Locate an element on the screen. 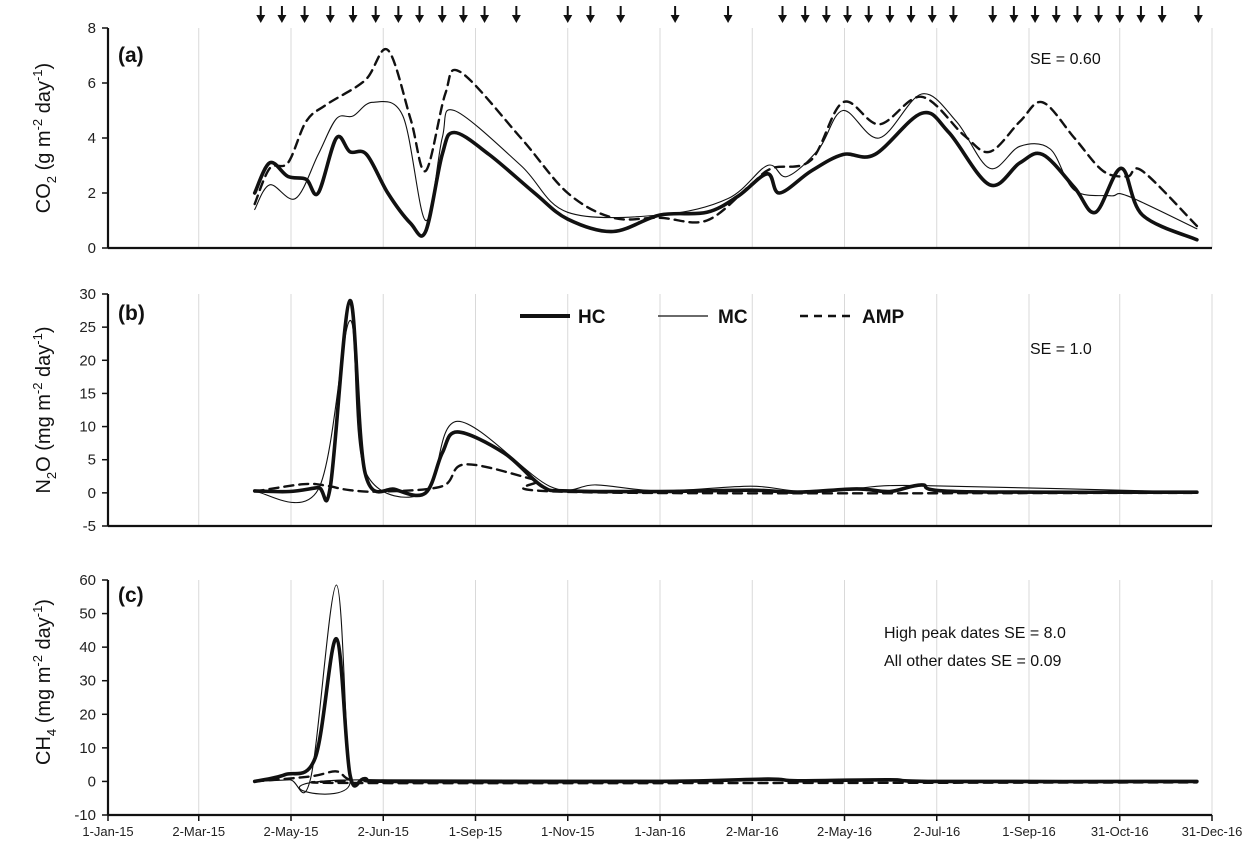 Image resolution: width=1250 pixels, height=841 pixels. legend-amp-label: AMP is located at coordinates (883, 317).